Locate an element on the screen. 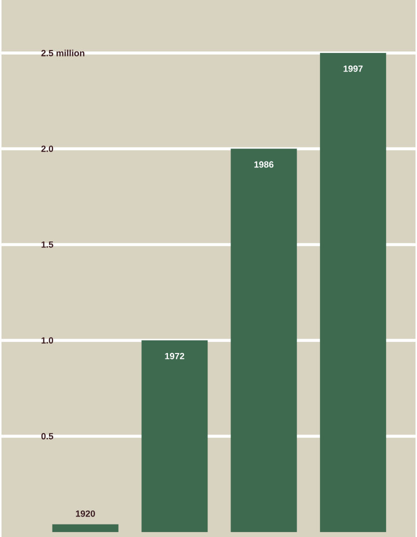 The width and height of the screenshot is (417, 537). x-tick-label: 1972 is located at coordinates (174, 356).